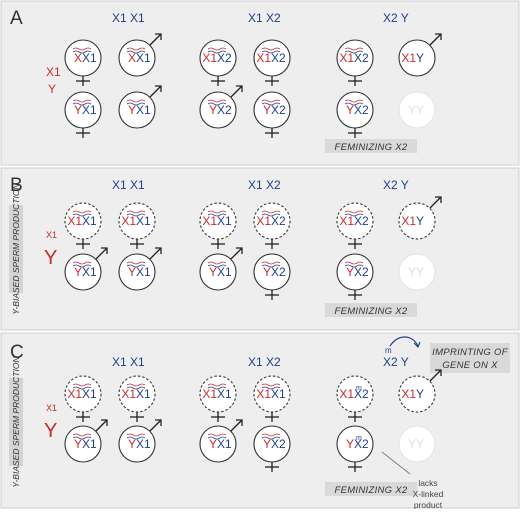 This screenshot has height=514, width=520. I want to click on panel-letter: B, so click(16, 185).